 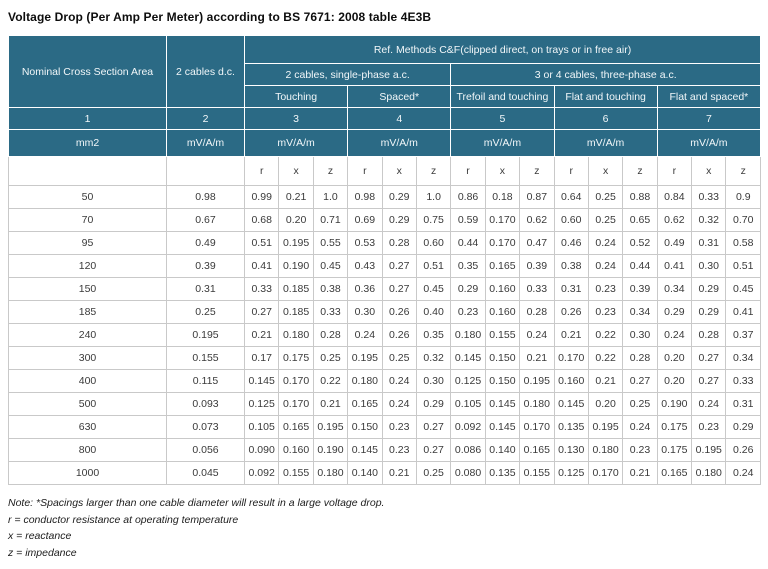 I want to click on cell-z-value: 0.29, so click(x=743, y=427).